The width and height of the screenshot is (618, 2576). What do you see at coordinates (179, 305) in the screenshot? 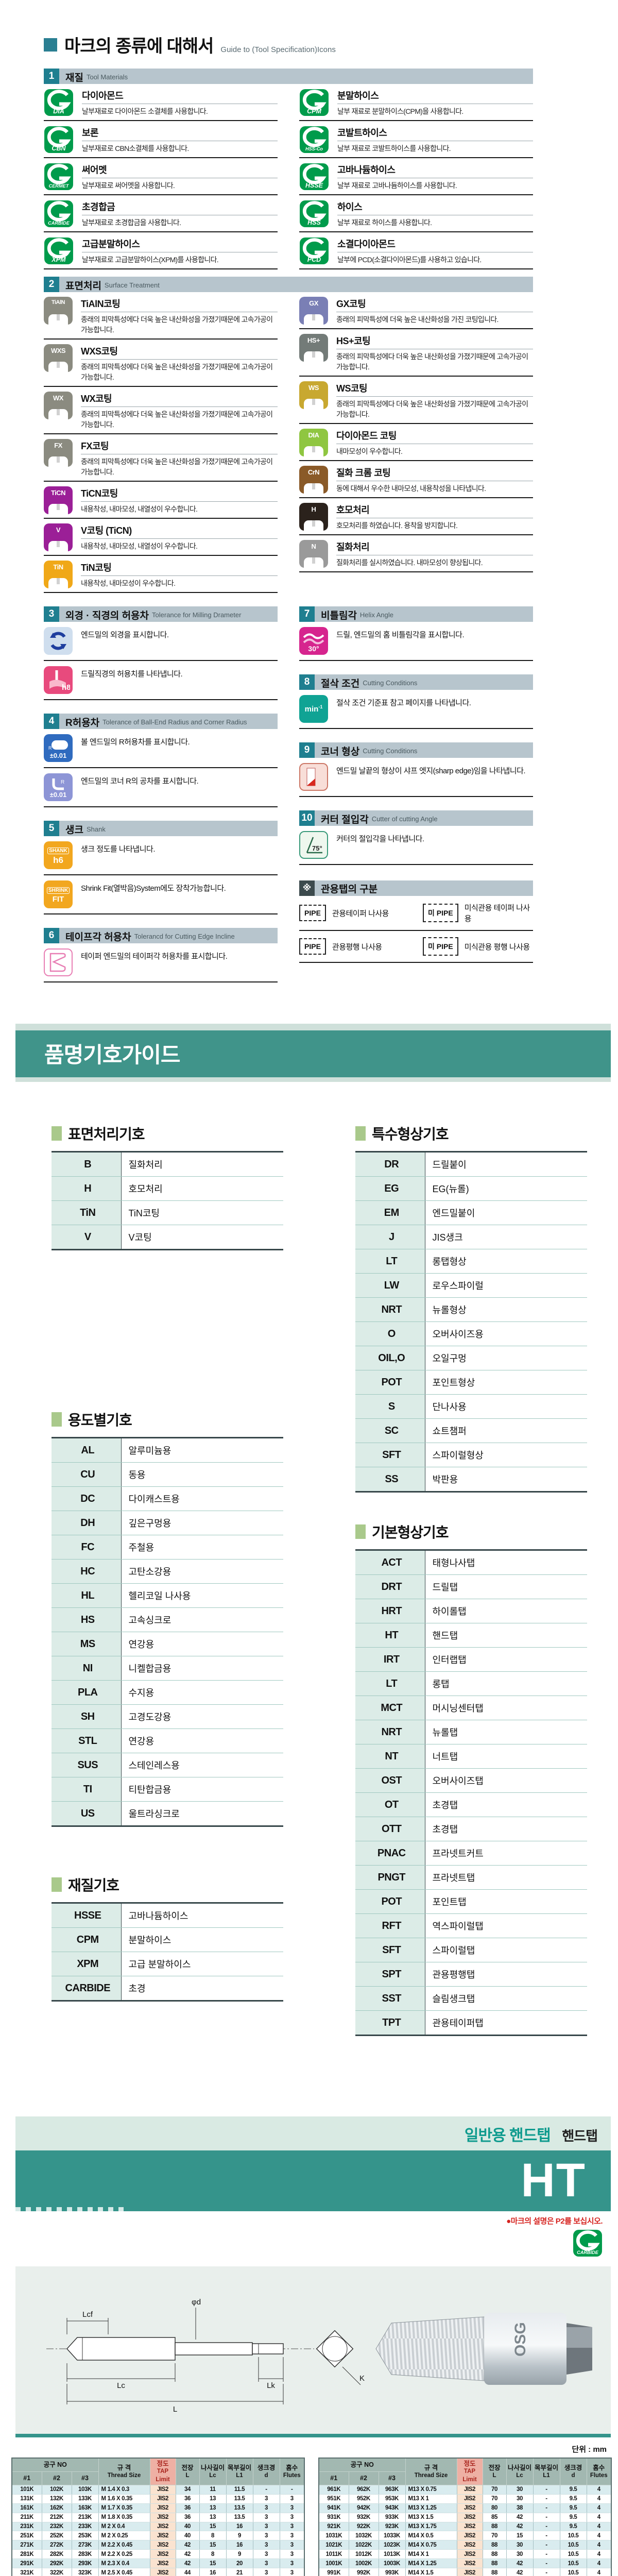
I see `guide-item-title: TiAlN코팅` at bounding box center [179, 305].